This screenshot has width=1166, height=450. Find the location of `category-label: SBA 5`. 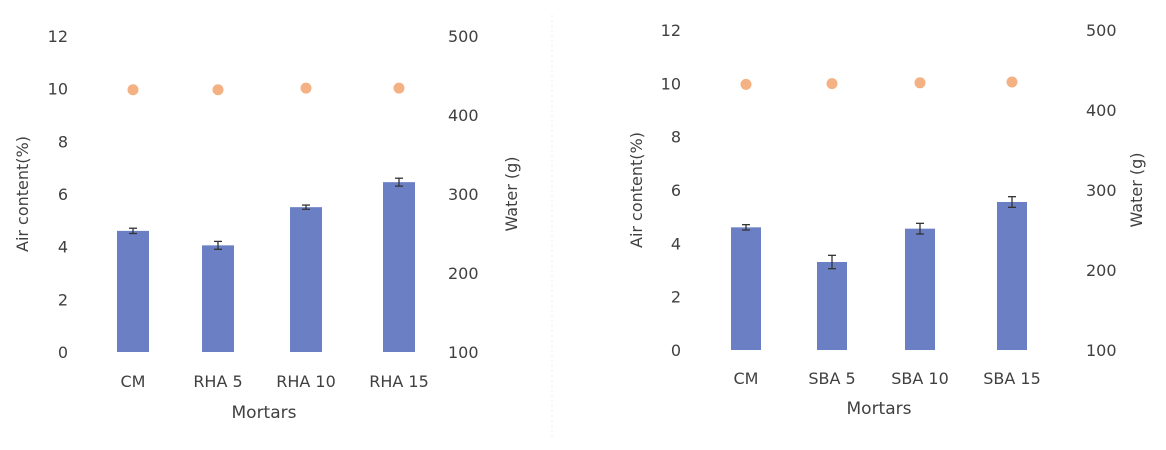

category-label: SBA 5 is located at coordinates (831, 378).